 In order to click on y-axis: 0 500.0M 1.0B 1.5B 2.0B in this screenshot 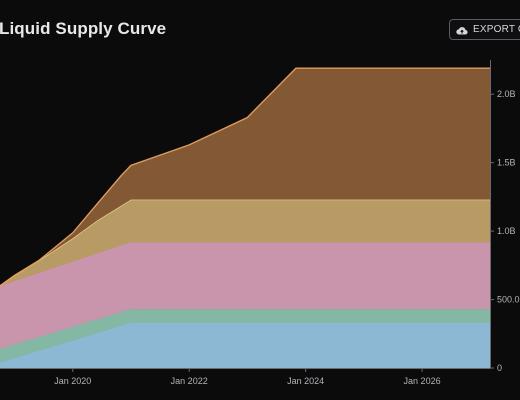, I will do `click(505, 216)`.